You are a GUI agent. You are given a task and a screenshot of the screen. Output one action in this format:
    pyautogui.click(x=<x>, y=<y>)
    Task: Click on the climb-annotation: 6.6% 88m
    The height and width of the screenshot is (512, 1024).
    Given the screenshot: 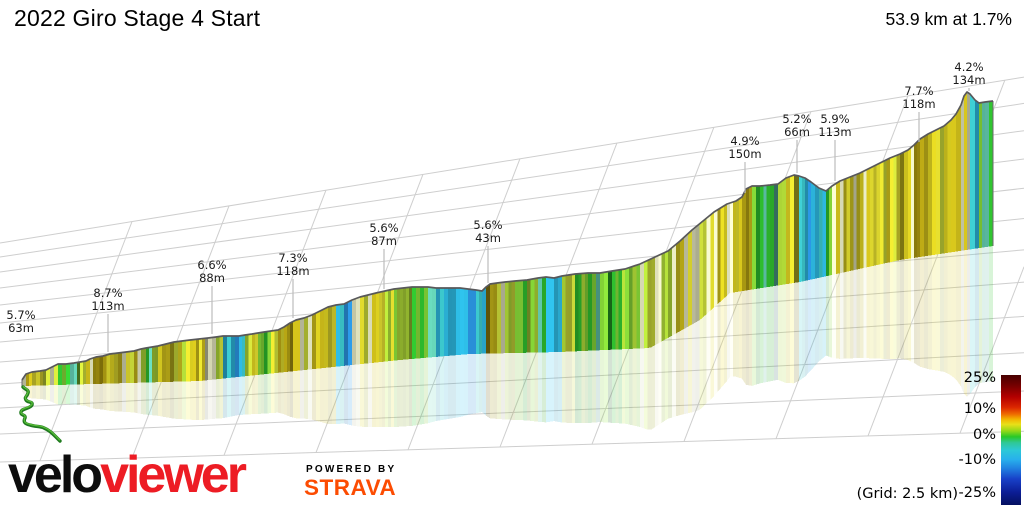 What is the action you would take?
    pyautogui.click(x=212, y=271)
    